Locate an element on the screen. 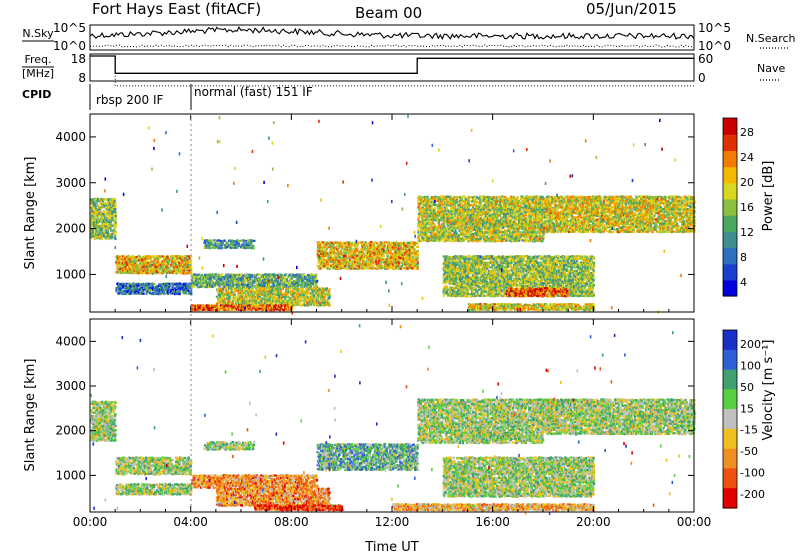 This screenshot has height=554, width=800. date-label: 05/Jun/2015 is located at coordinates (631, 9).